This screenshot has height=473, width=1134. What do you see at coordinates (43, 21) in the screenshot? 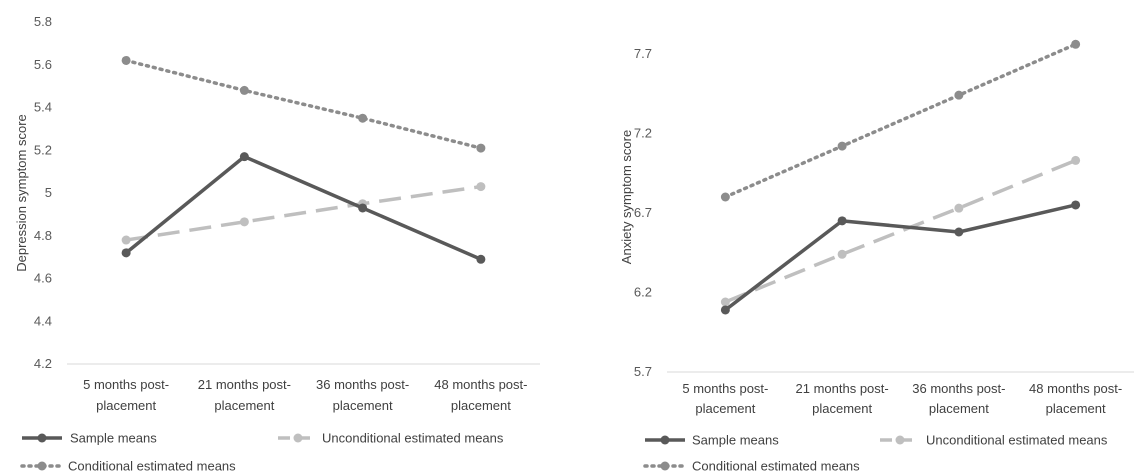
I see `y-tick-label: 5.8` at bounding box center [43, 21].